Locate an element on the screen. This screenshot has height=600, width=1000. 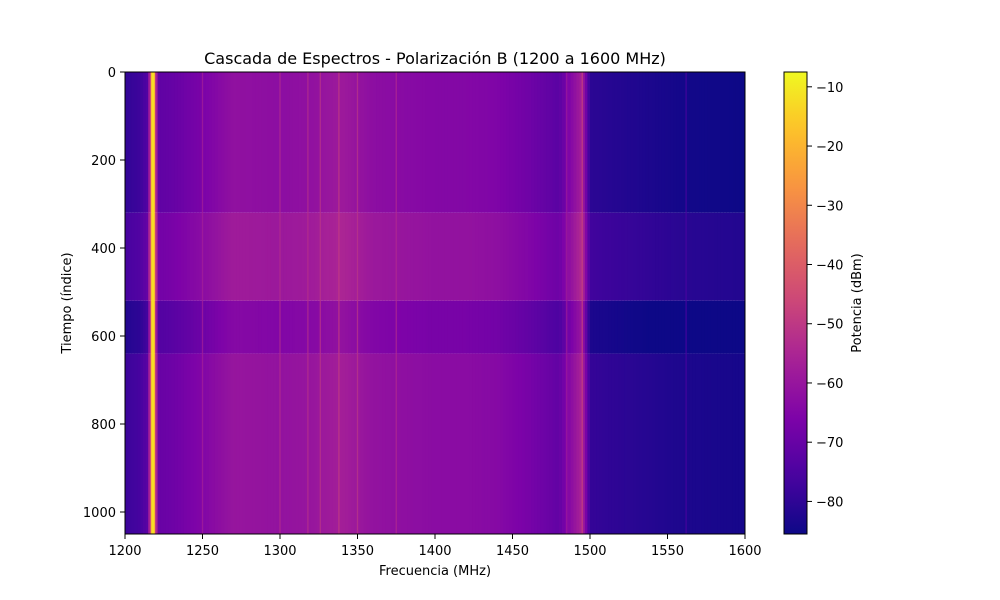
y-tick-label: 800 is located at coordinates (103, 425).